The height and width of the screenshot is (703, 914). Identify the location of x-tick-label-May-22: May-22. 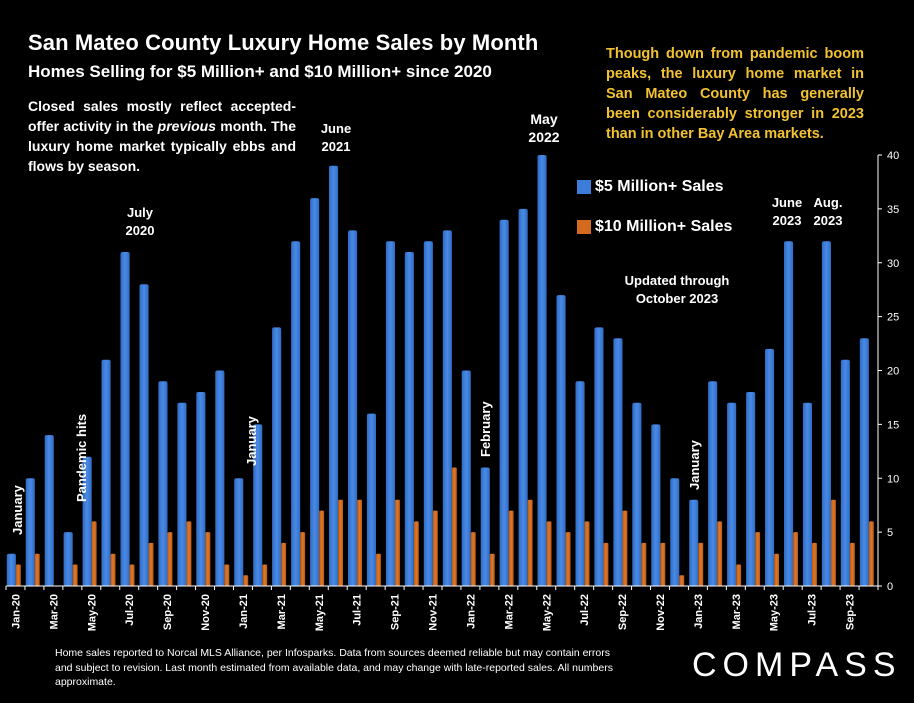
(547, 612).